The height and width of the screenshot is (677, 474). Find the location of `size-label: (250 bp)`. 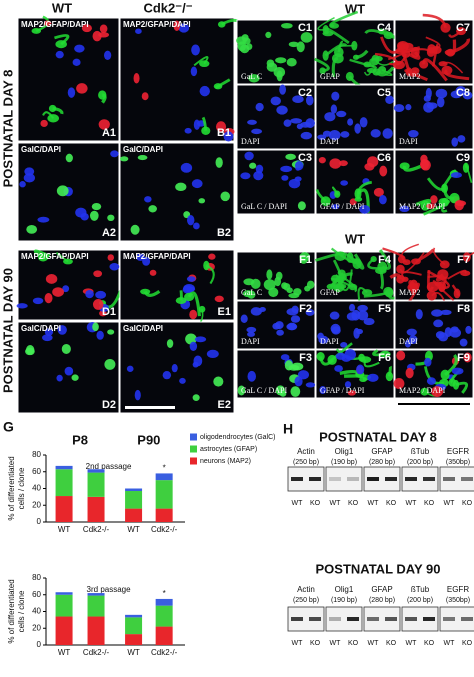

size-label: (250 bp) is located at coordinates (306, 462).